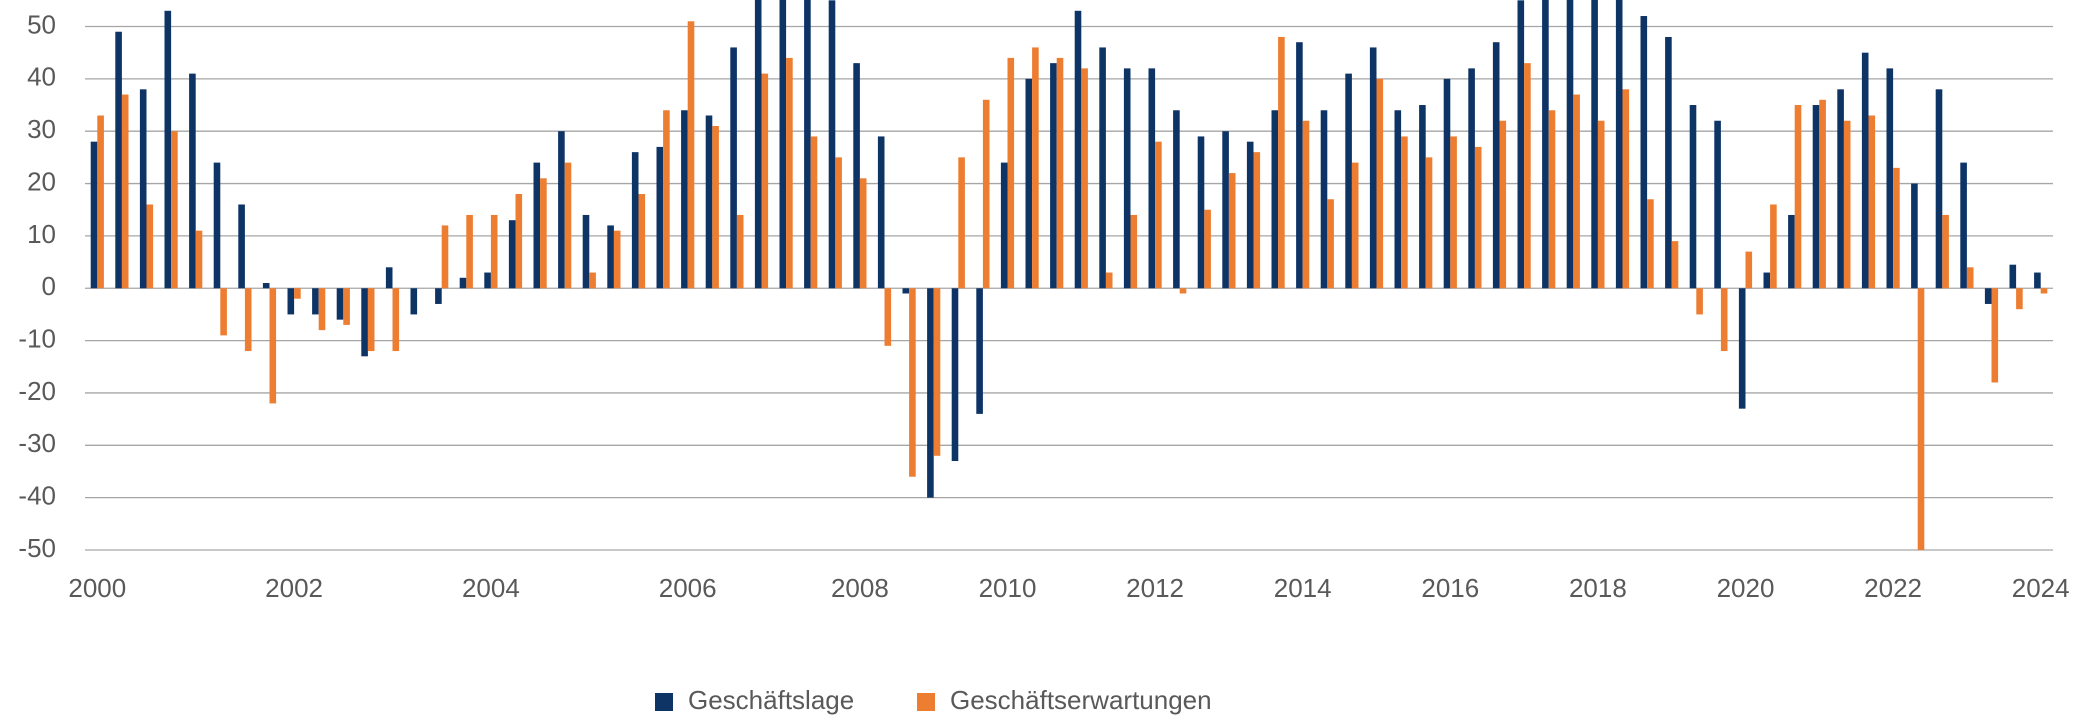 Image resolution: width=2077 pixels, height=718 pixels. What do you see at coordinates (1450, 588) in the screenshot?
I see `x-tick-label: 2016` at bounding box center [1450, 588].